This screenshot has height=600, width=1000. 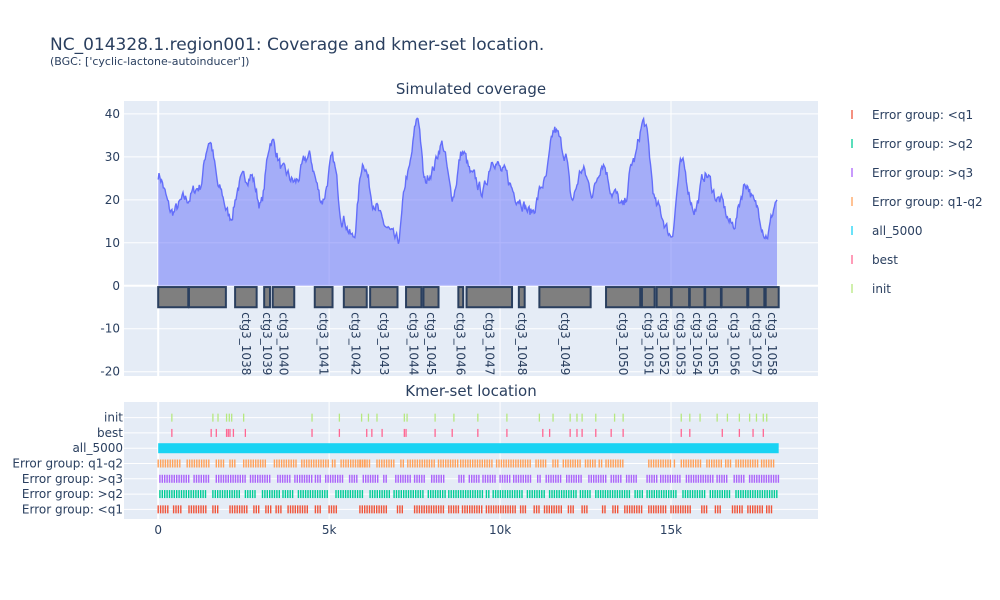 What do you see at coordinates (267, 343) in the screenshot?
I see `contig-label: ctg3_1039` at bounding box center [267, 343].